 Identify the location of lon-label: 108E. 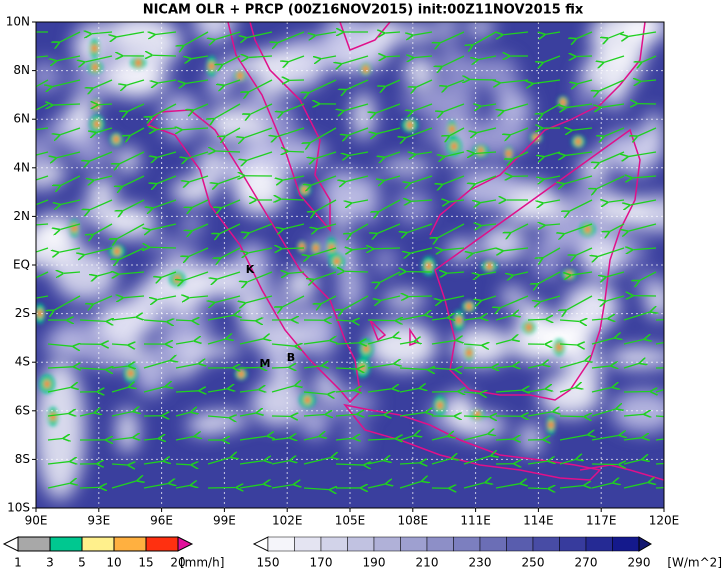
(413, 521).